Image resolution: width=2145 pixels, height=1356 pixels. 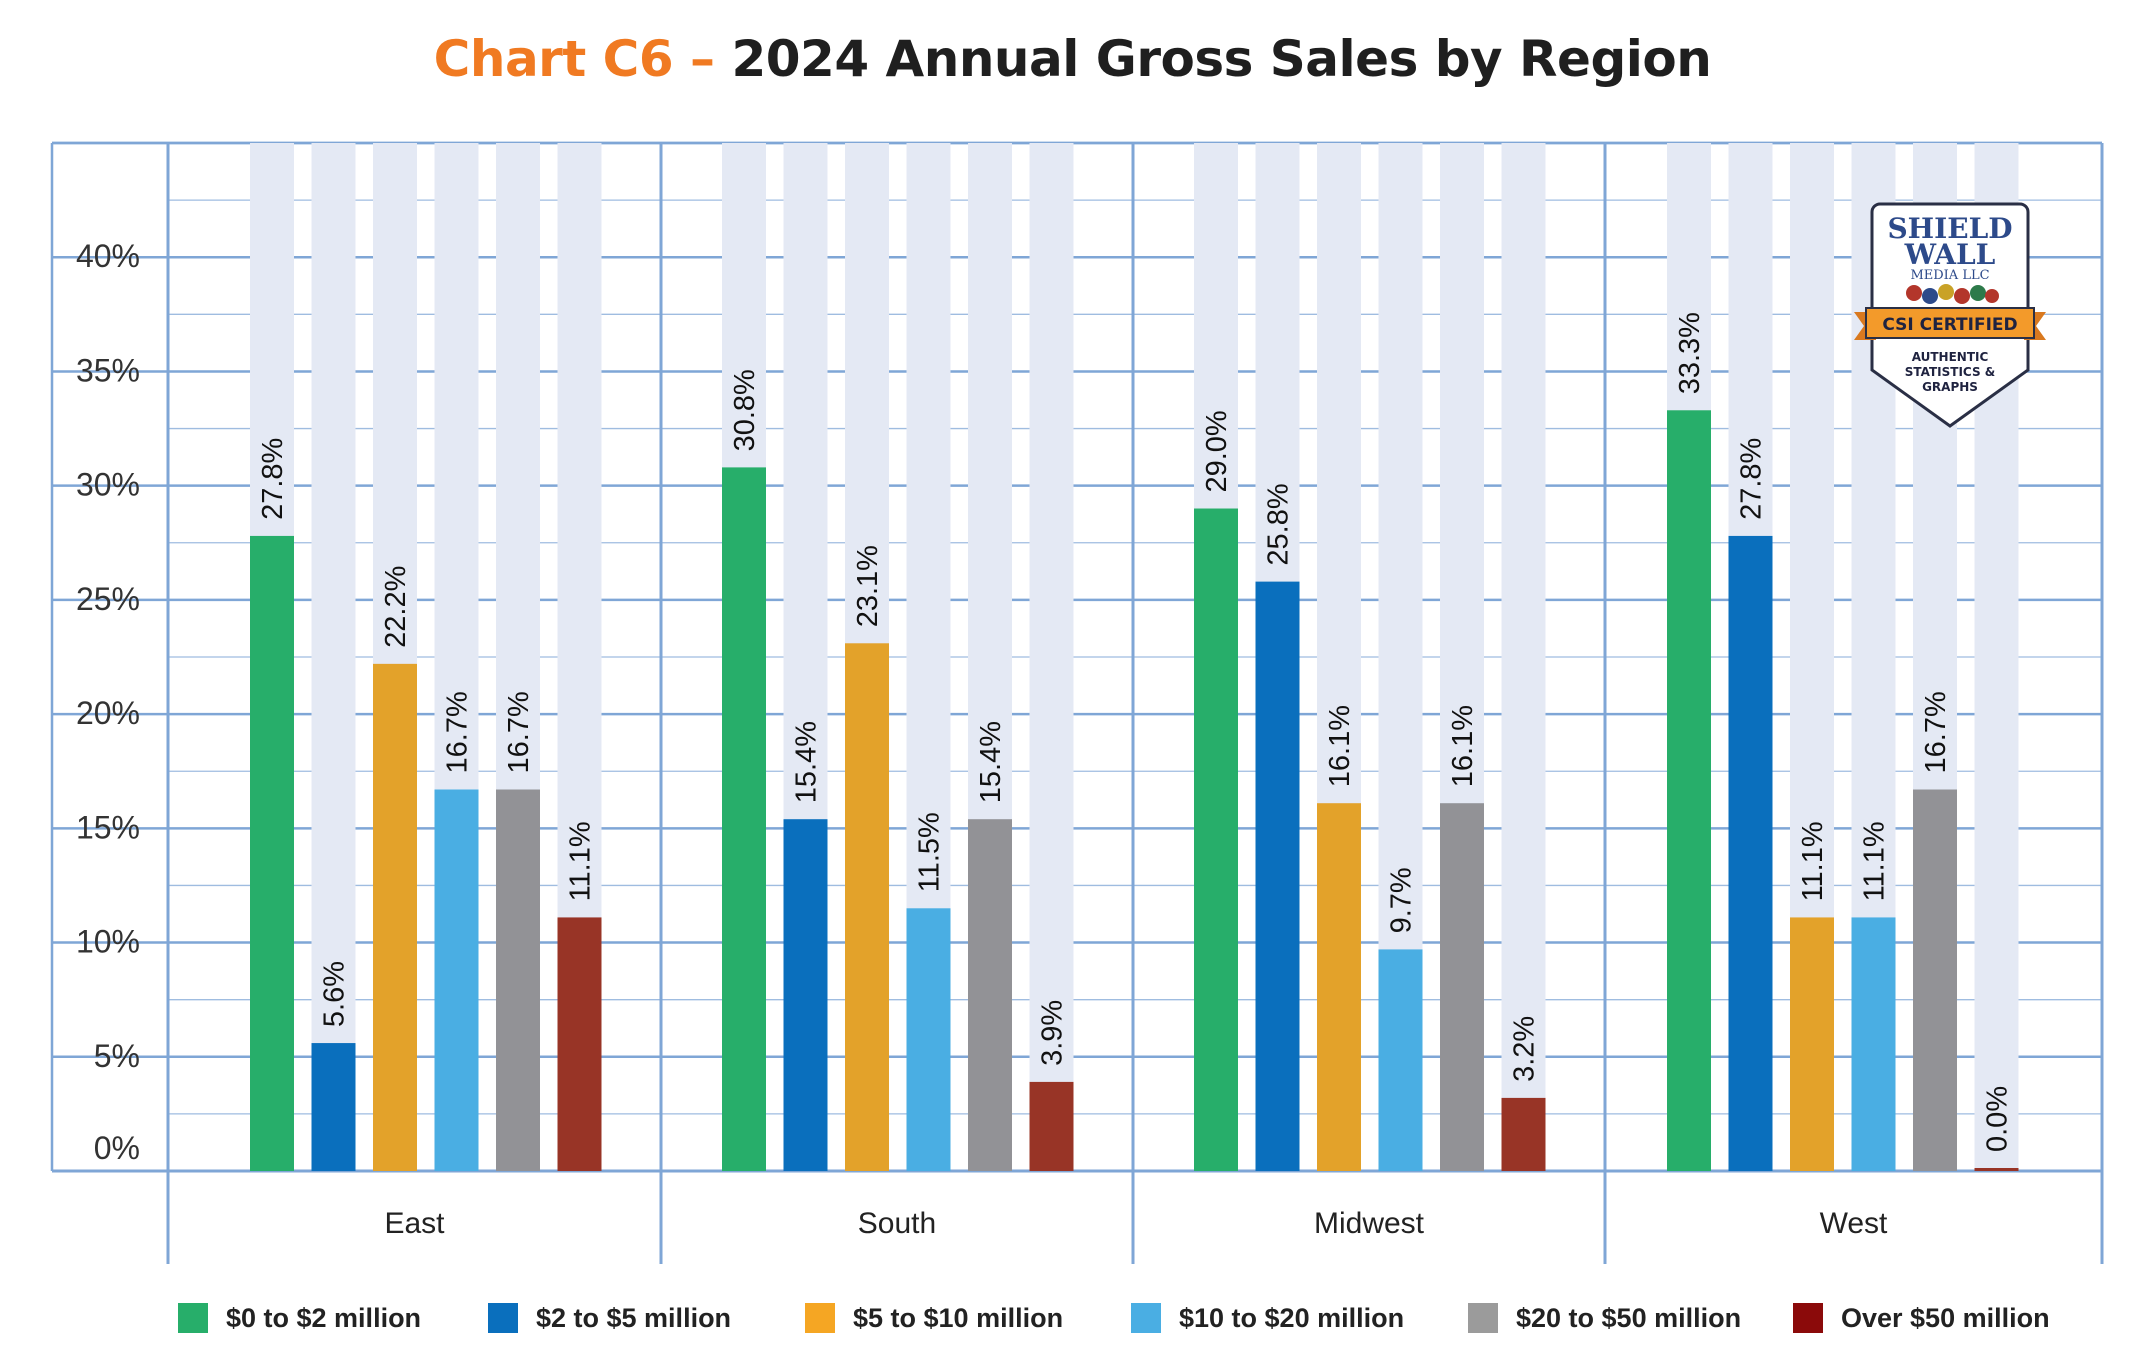 I want to click on legend-item: $5 to $10 million, so click(x=934, y=1318).